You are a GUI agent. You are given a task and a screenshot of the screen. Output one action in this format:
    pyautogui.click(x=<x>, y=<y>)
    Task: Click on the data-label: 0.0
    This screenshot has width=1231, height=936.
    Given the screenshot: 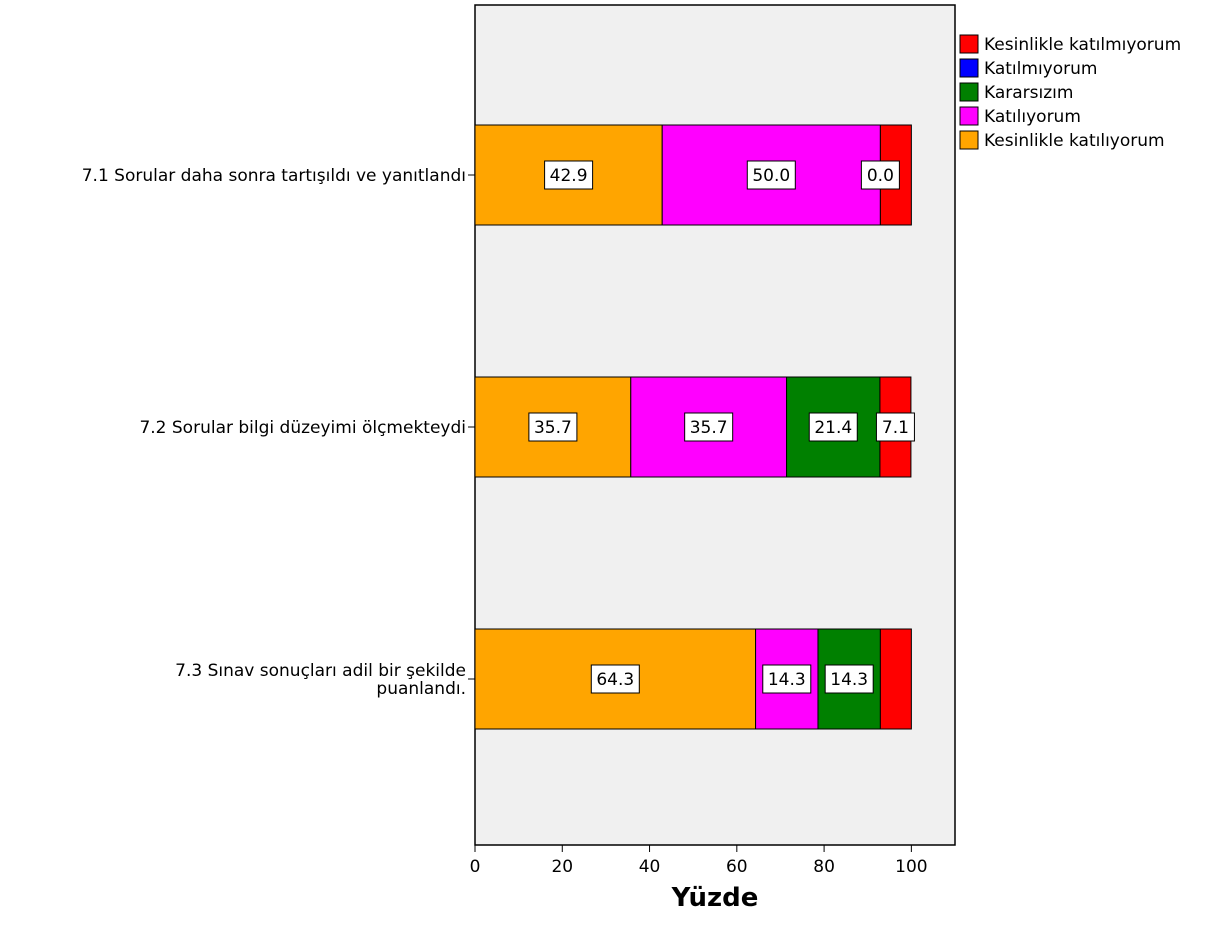 What is the action you would take?
    pyautogui.click(x=880, y=175)
    